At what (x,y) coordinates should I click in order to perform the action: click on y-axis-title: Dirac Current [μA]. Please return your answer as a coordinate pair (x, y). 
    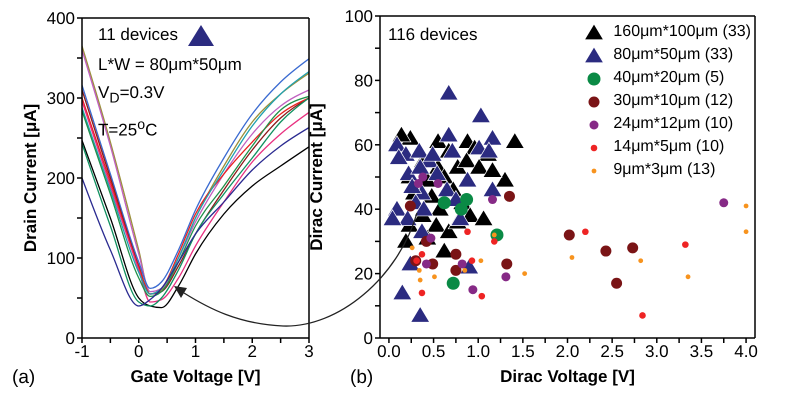
    Looking at the image, I should click on (316, 177).